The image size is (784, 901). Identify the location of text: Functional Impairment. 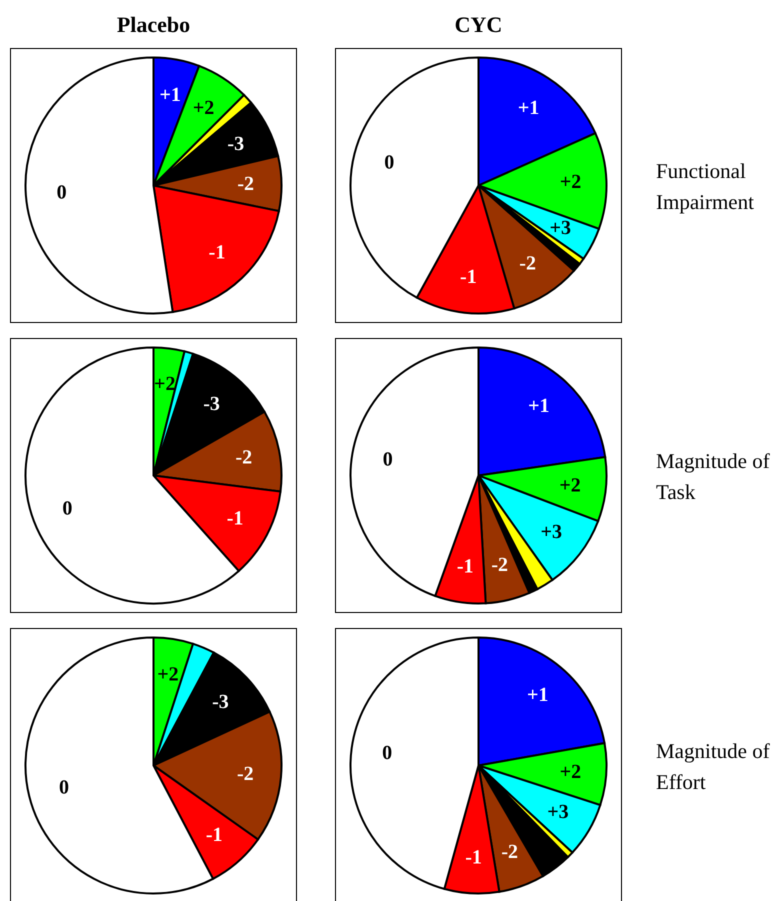
(705, 187).